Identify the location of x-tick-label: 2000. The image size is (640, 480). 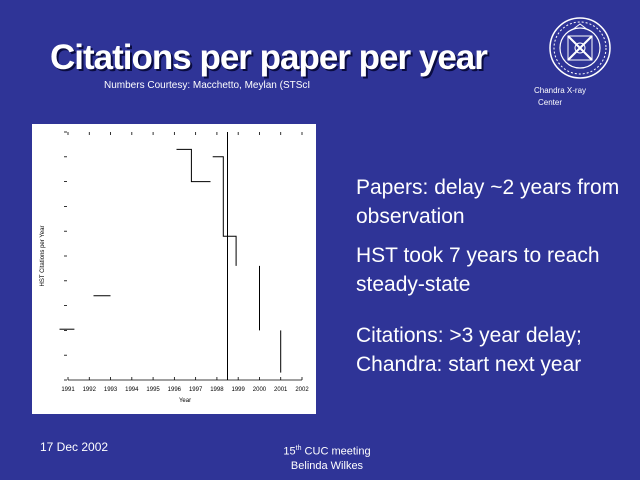
(260, 390).